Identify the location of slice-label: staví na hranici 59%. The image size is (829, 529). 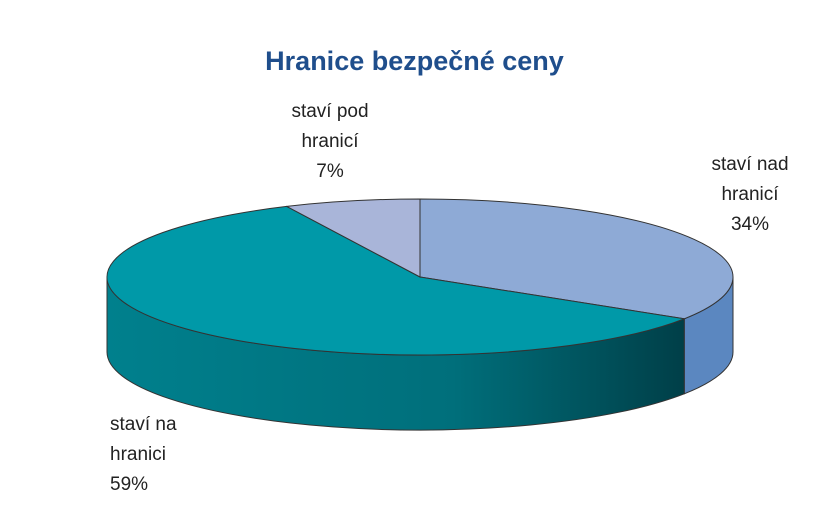
(160, 455).